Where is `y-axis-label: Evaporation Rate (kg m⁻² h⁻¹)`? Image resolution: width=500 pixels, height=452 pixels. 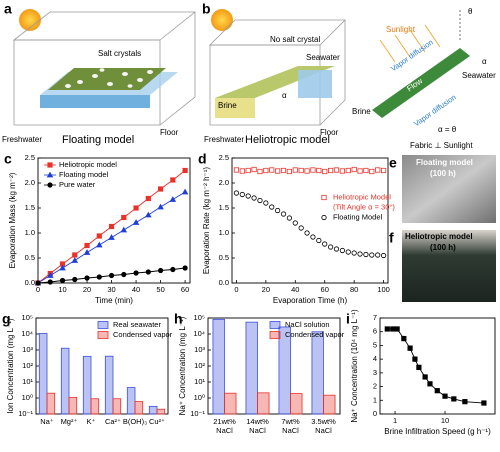
y-axis-label: Evaporation Rate (kg m⁻² h⁻¹) is located at coordinates (206, 220).